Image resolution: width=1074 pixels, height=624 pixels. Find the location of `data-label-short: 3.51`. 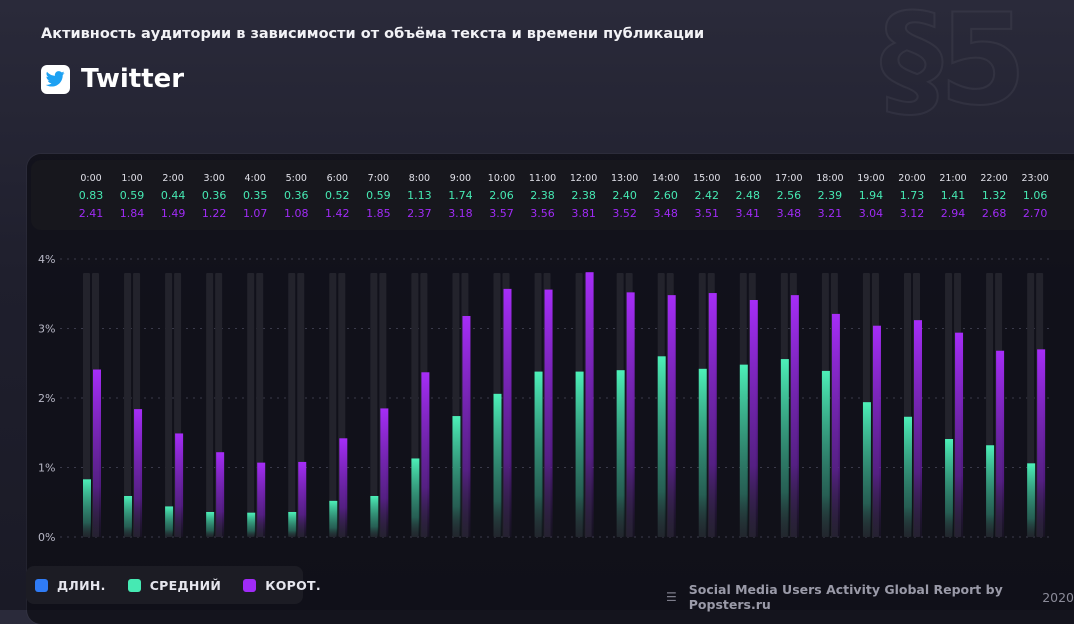

data-label-short: 3.51 is located at coordinates (707, 213).